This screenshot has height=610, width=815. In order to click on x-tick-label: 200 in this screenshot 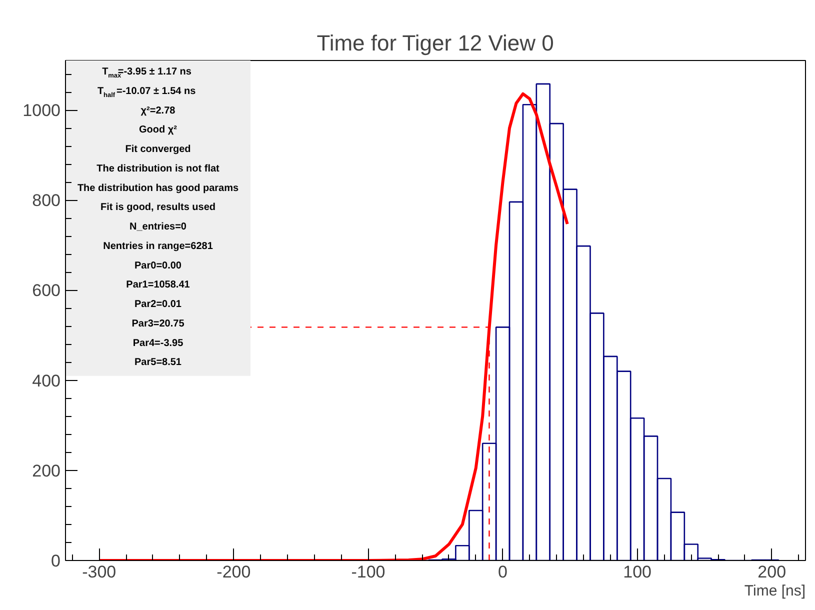, I will do `click(772, 572)`.